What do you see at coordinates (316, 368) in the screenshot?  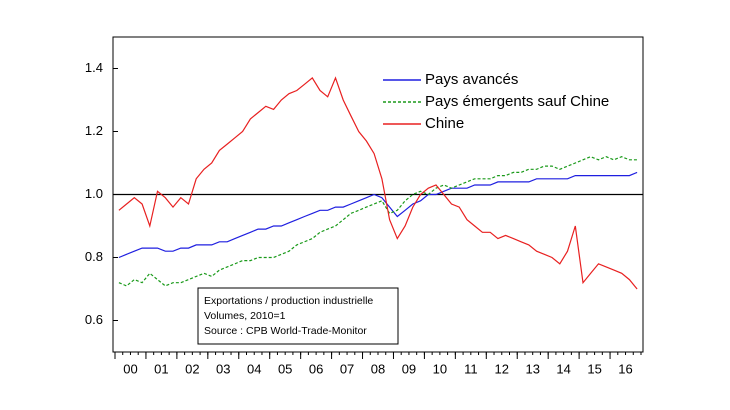 I see `x-tick-label: 06` at bounding box center [316, 368].